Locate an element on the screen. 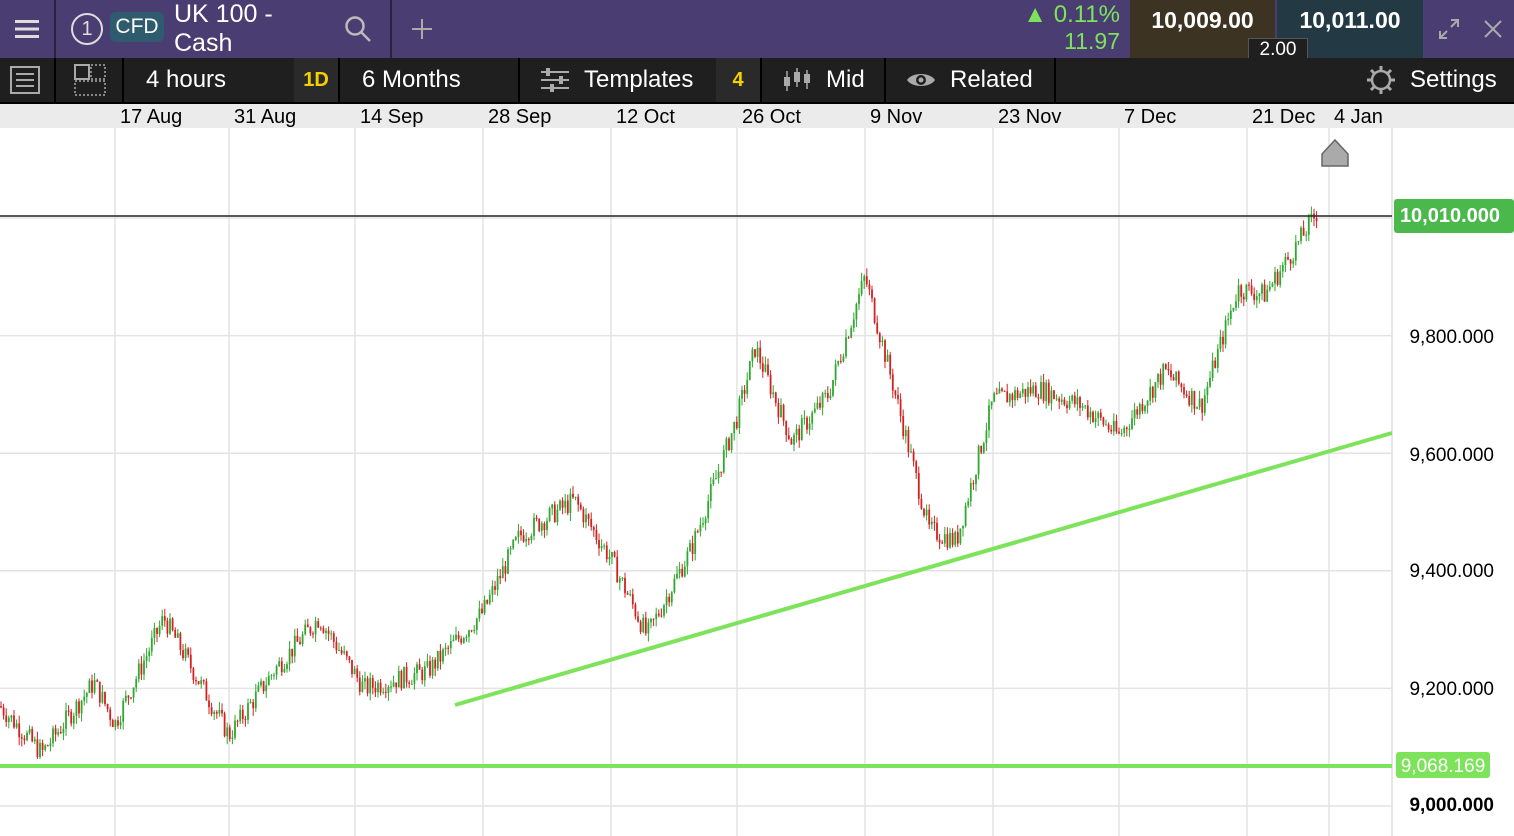  related-button: Related is located at coordinates (969, 80).